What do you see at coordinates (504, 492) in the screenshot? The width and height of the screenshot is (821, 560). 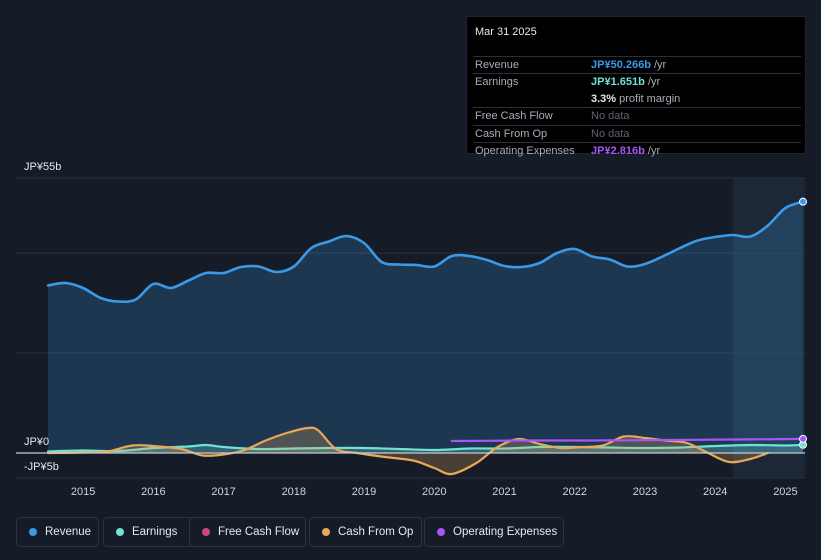 I see `x-tick-label-2021: 2021` at bounding box center [504, 492].